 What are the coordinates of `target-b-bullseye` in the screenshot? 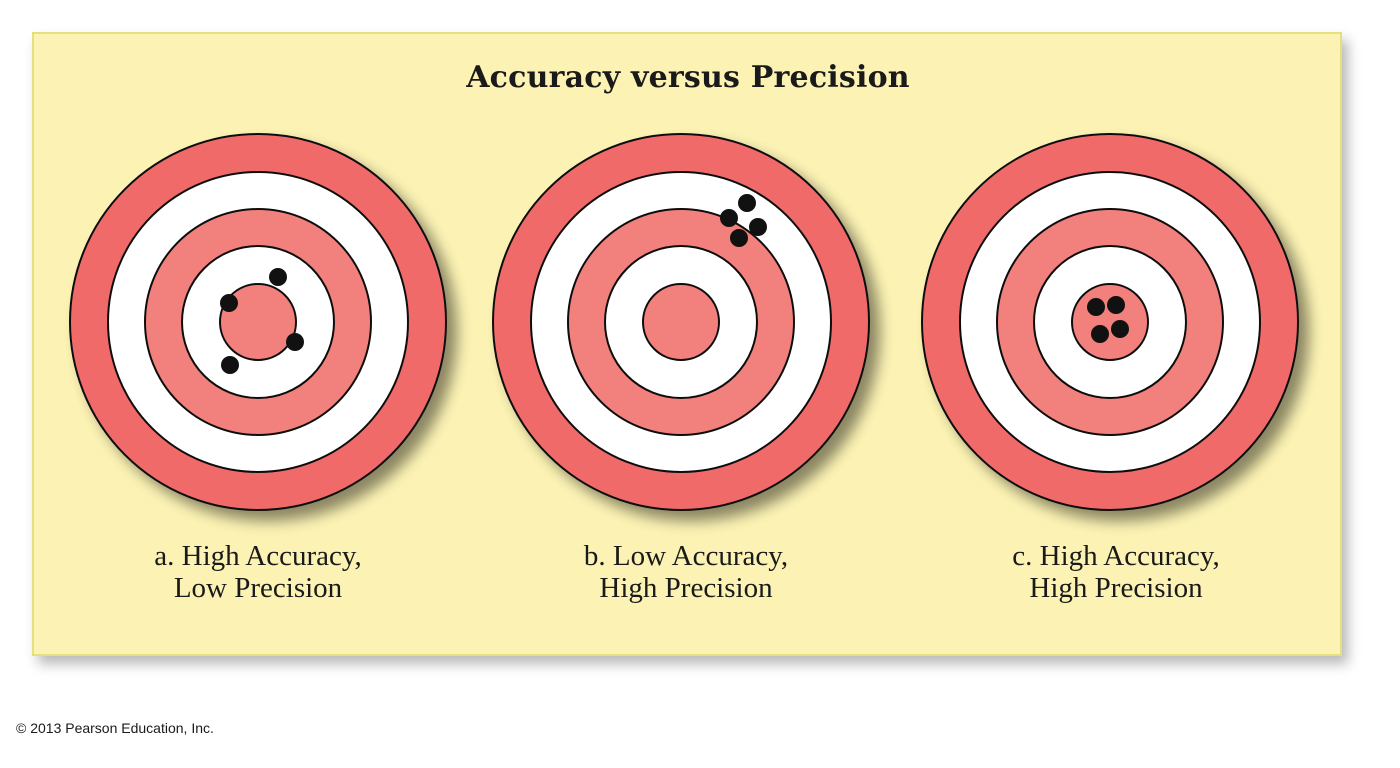 It's located at (681, 322).